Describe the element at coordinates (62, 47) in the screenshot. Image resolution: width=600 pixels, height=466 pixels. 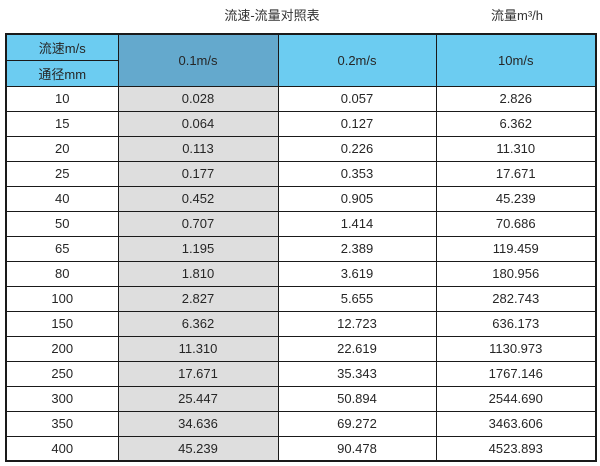
I see `corner-velocity-label: 流速m/s` at that location.